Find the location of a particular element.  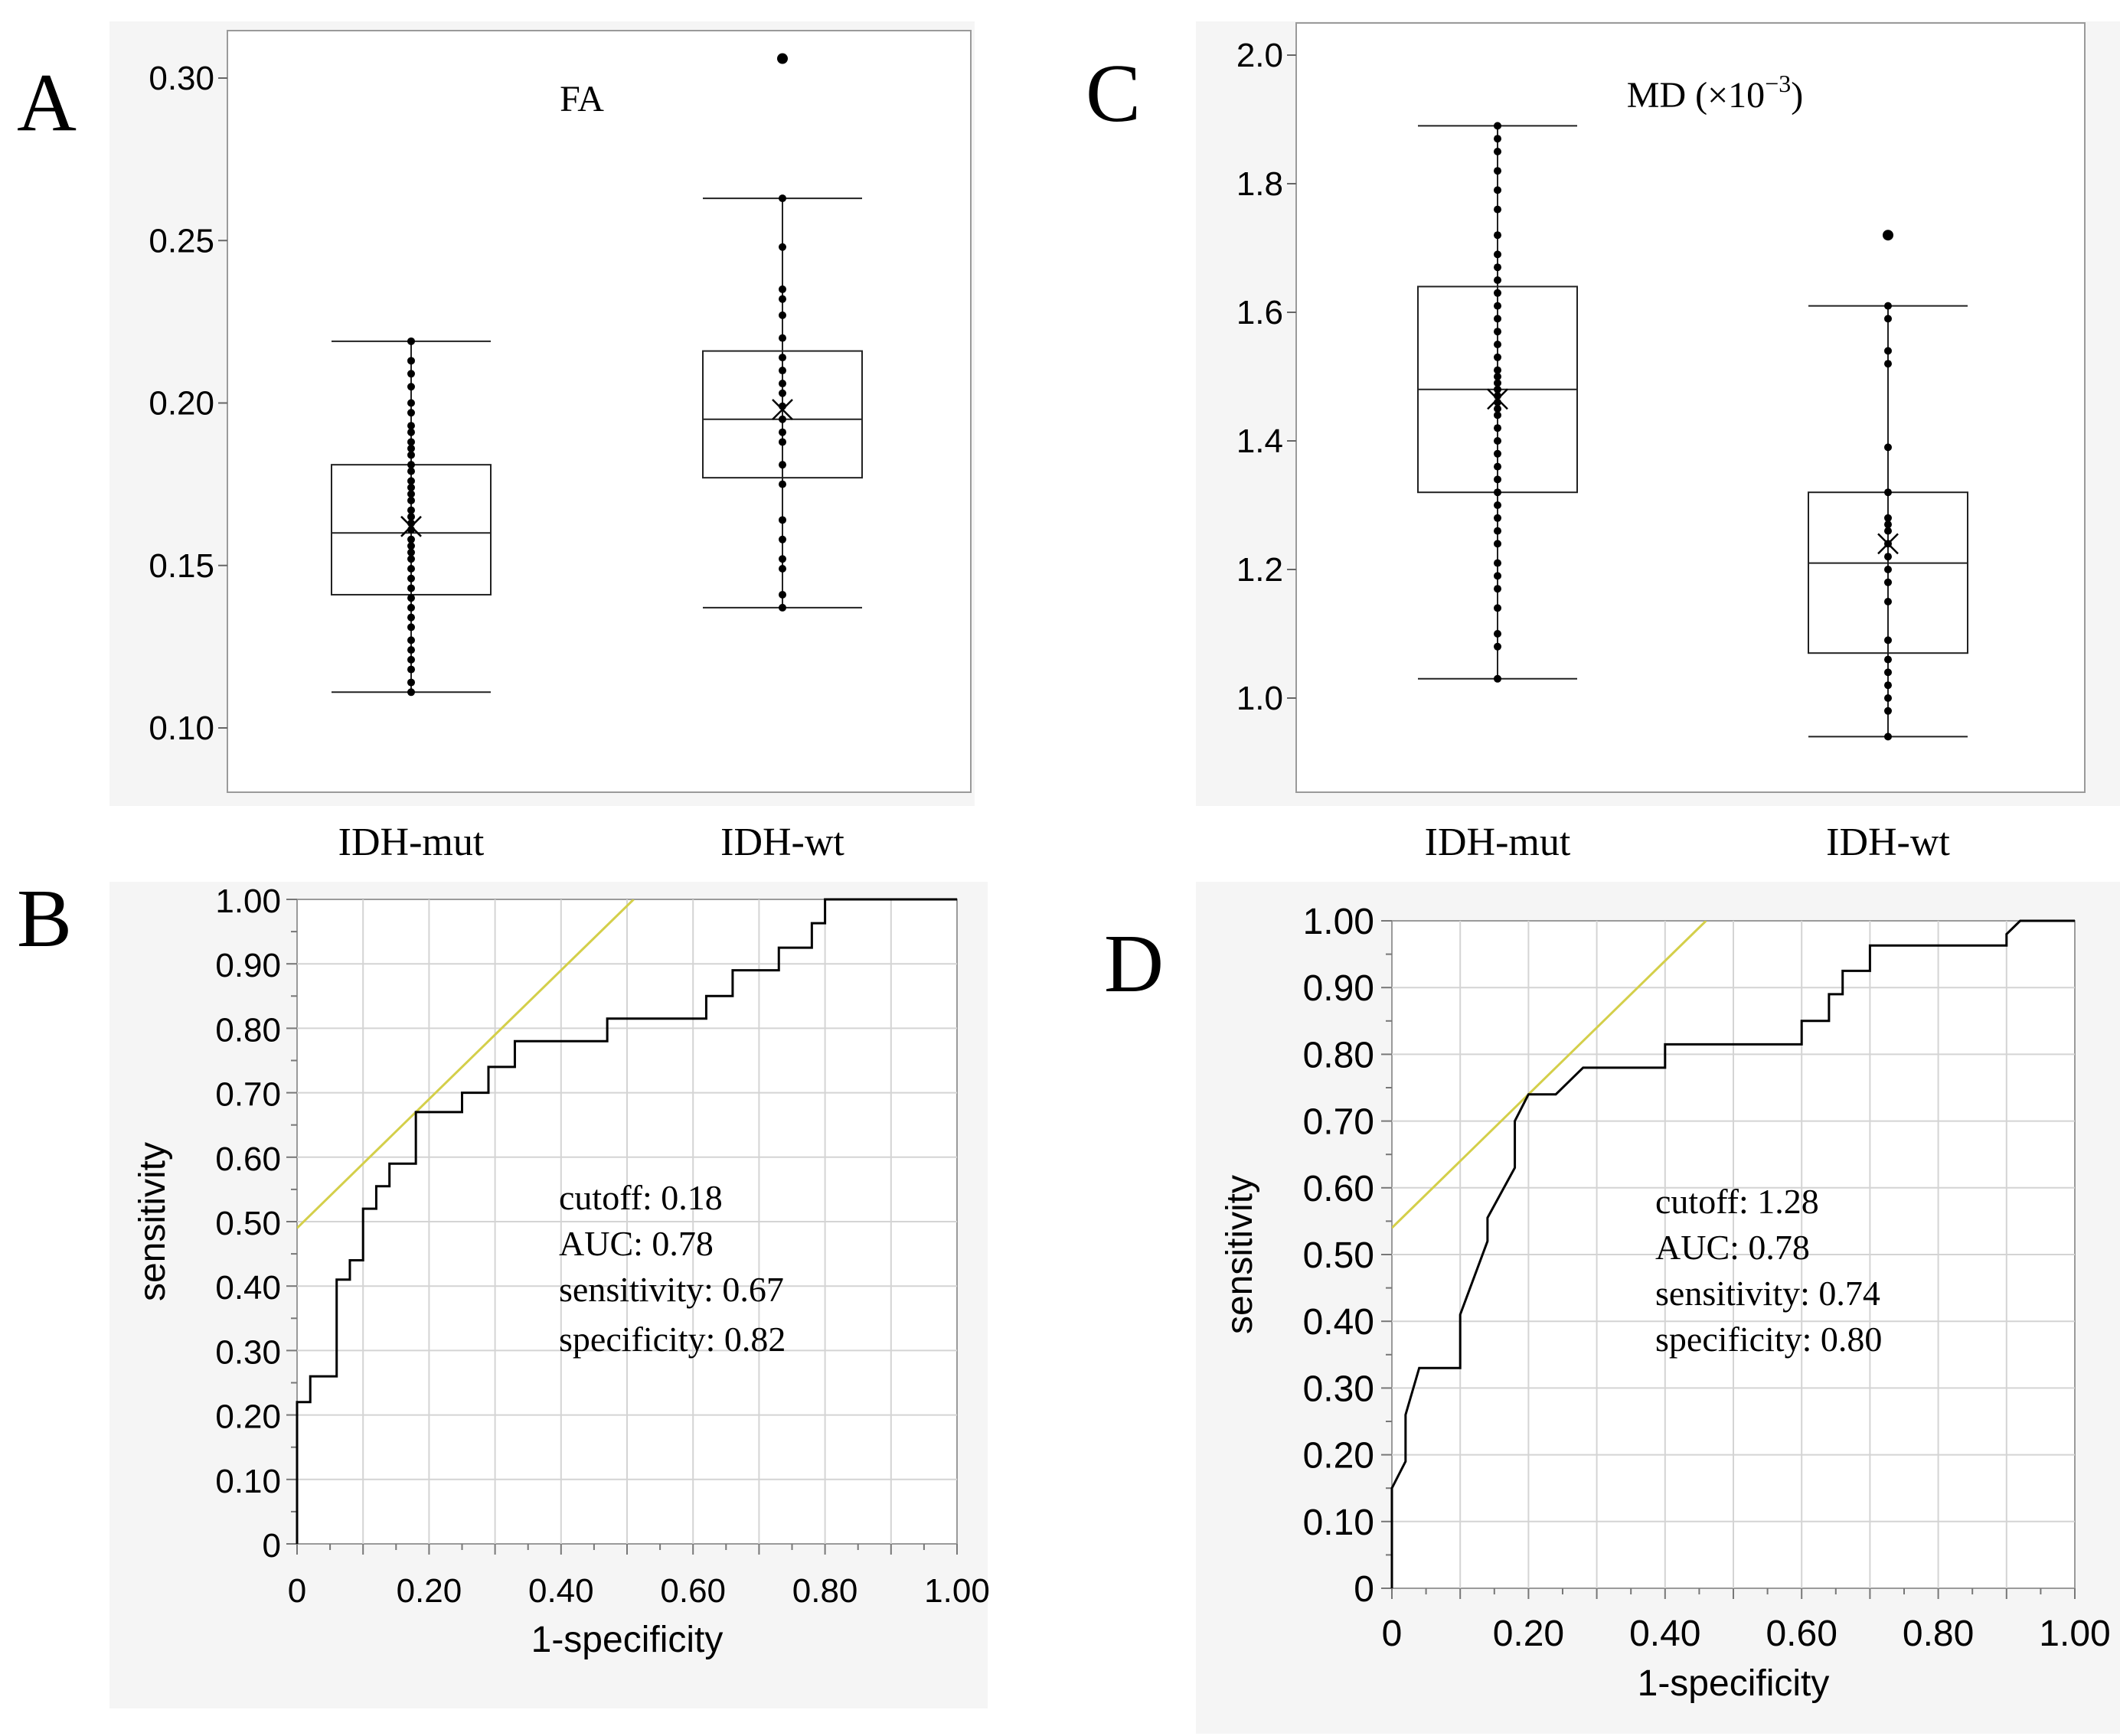

roc-annotation: sensitivity: 0.67 is located at coordinates (671, 1289).